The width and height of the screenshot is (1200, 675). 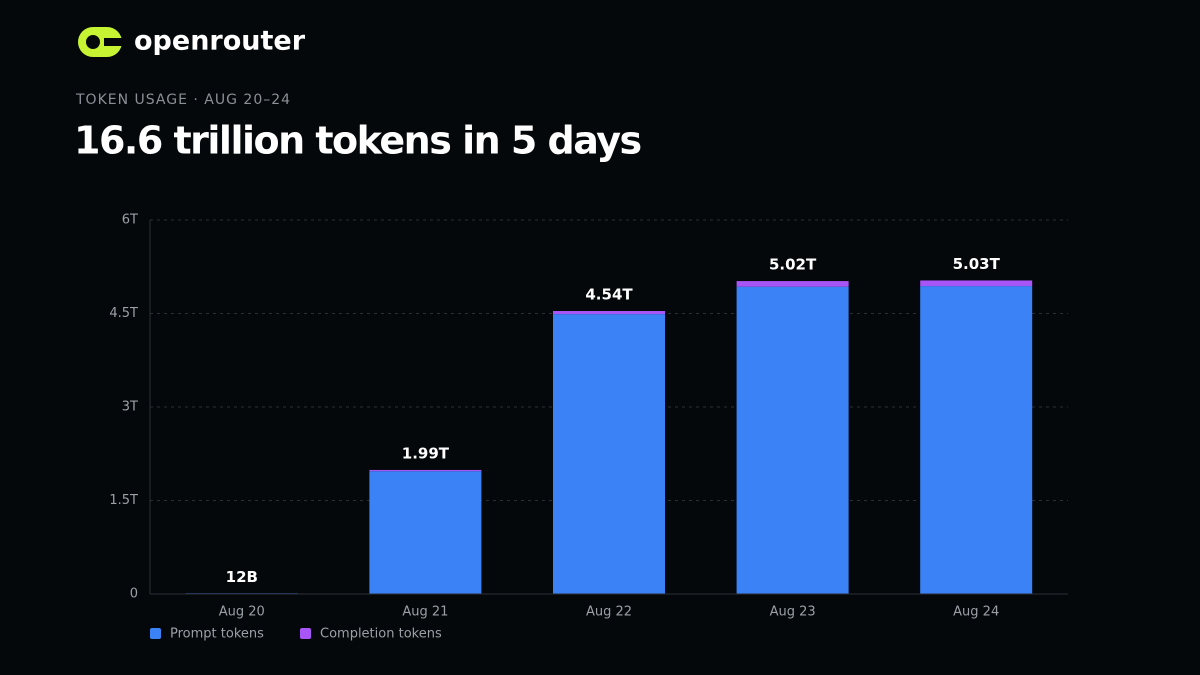 What do you see at coordinates (242, 577) in the screenshot?
I see `total-label: 12B` at bounding box center [242, 577].